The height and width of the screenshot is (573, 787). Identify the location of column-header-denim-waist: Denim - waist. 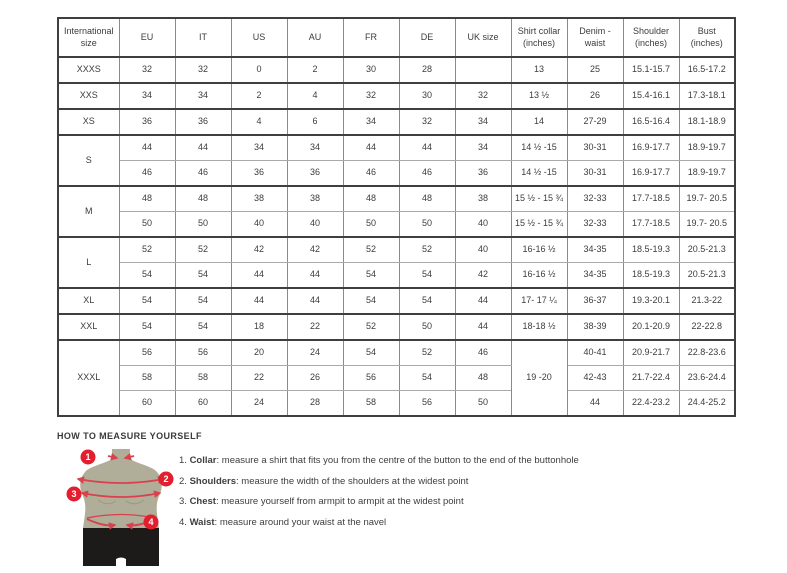
(595, 37).